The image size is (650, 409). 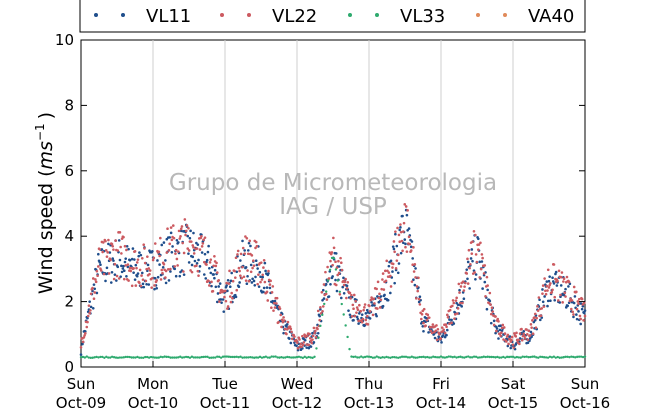 I want to click on y-axis-title-unit: ms, so click(x=46, y=155).